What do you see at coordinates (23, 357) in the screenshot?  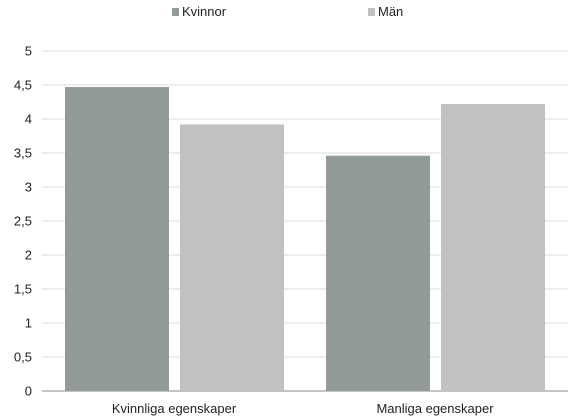 I see `y-tick-label: 0,5` at bounding box center [23, 357].